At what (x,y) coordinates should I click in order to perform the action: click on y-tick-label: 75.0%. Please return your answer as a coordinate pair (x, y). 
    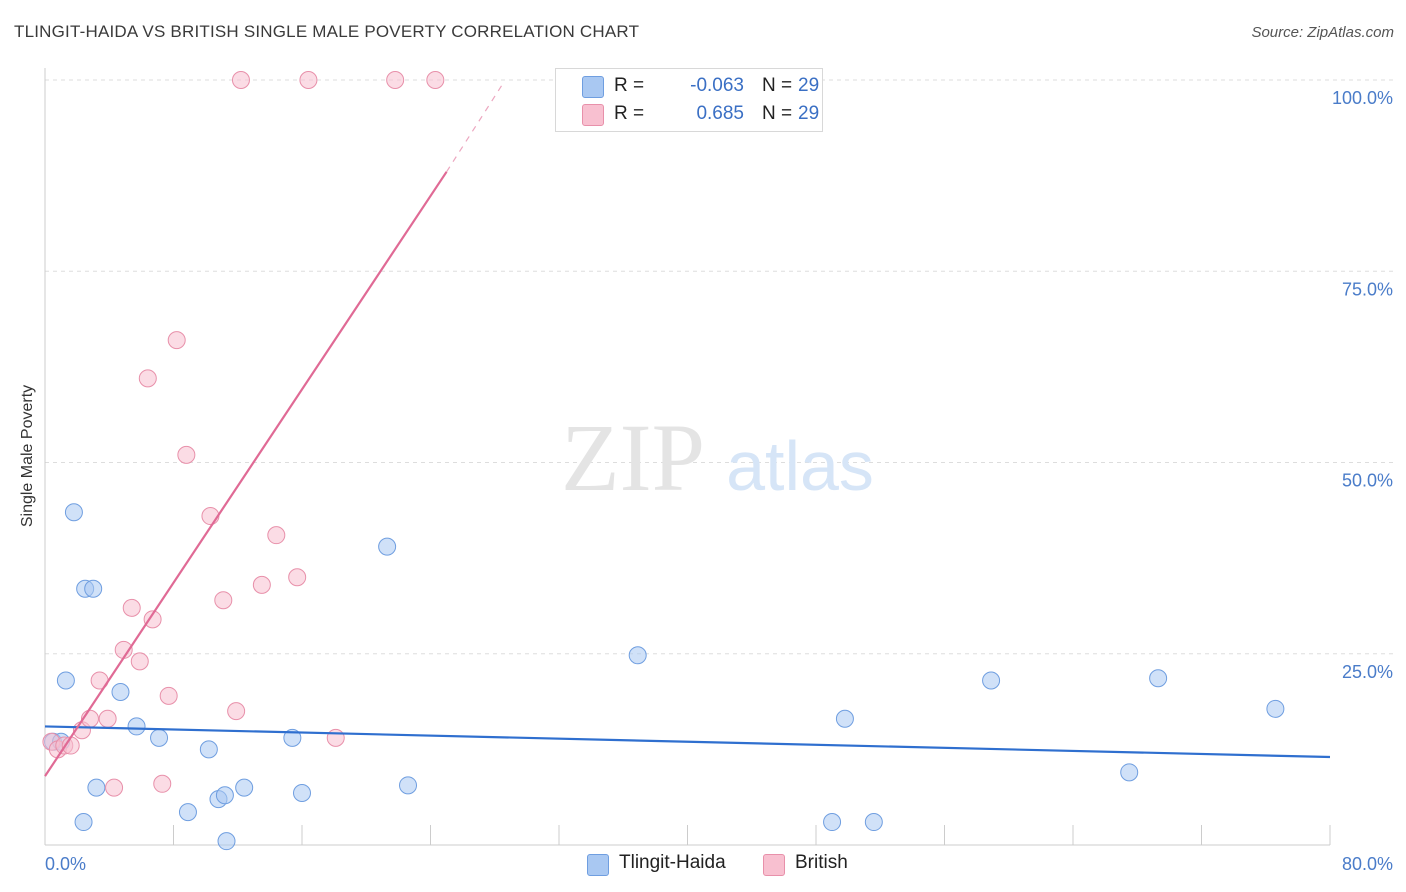
    Looking at the image, I should click on (1367, 289).